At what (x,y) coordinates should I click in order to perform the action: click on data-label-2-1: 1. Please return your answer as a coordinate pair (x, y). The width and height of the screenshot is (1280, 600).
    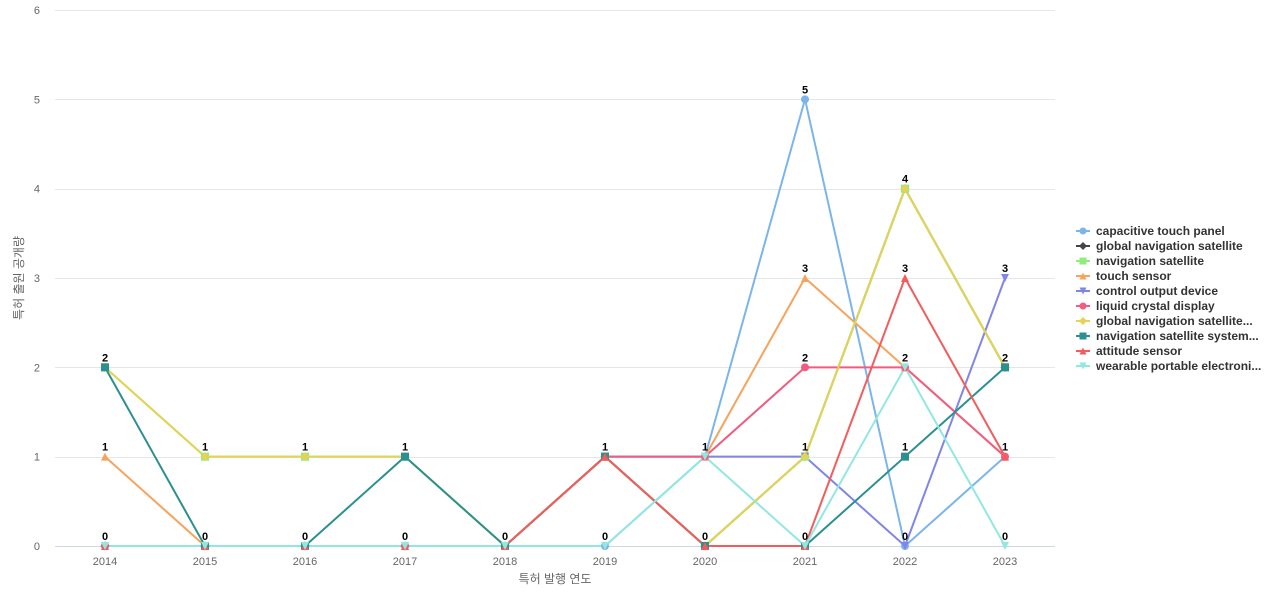
    Looking at the image, I should click on (305, 448).